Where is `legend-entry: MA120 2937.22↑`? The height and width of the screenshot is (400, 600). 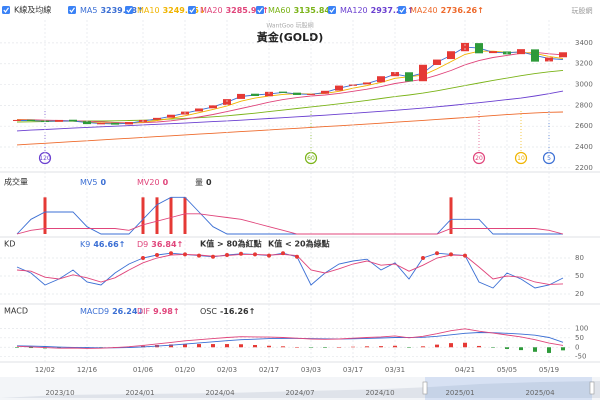 legend-entry: MA120 2937.22↑ is located at coordinates (377, 10).